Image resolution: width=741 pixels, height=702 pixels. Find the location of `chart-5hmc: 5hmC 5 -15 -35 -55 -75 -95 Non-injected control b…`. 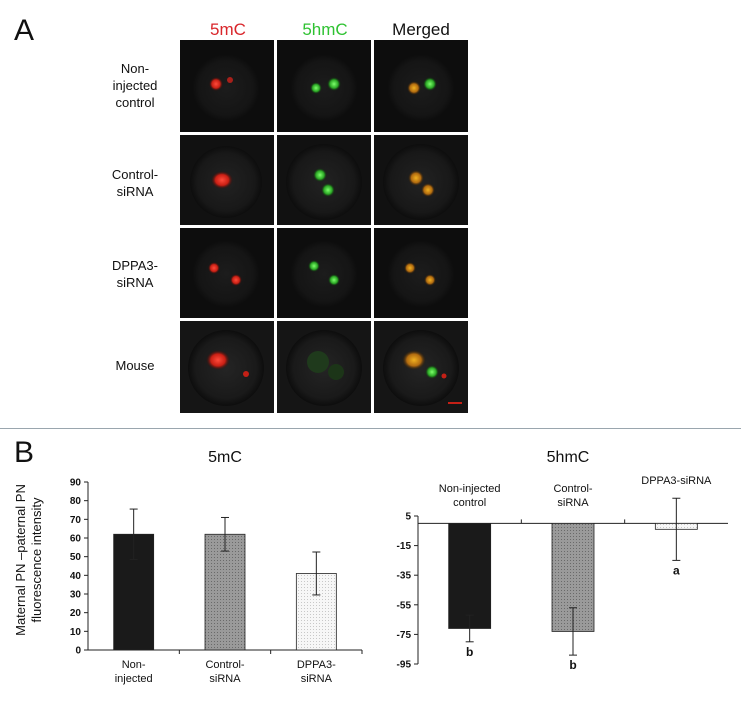

chart-5hmc: 5hmC 5 -15 -35 -55 -75 -95 Non-injected control b… is located at coordinates (562, 560).